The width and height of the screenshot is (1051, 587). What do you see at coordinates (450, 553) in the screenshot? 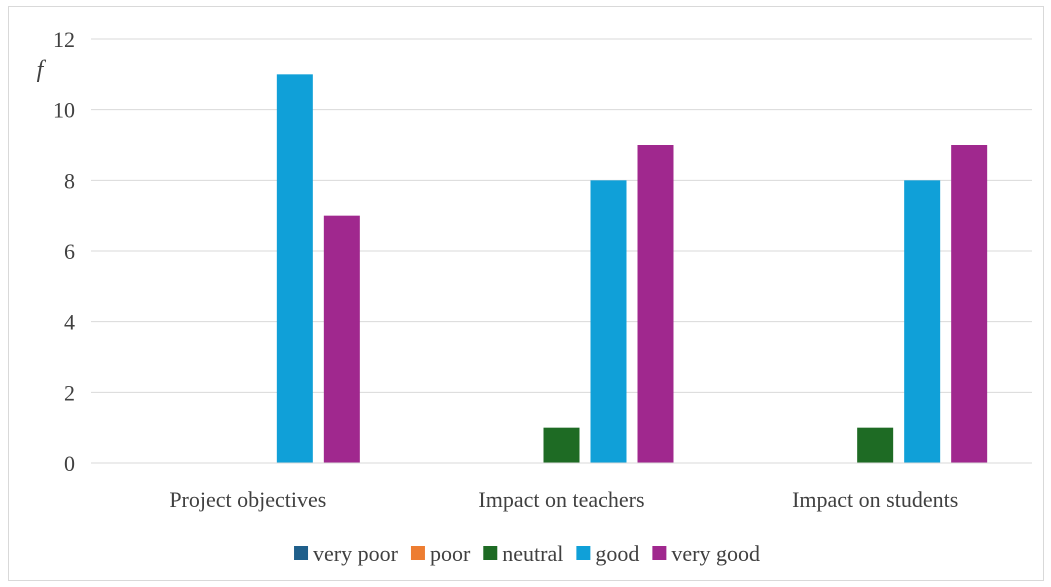
I see `legend-label: poor` at bounding box center [450, 553].